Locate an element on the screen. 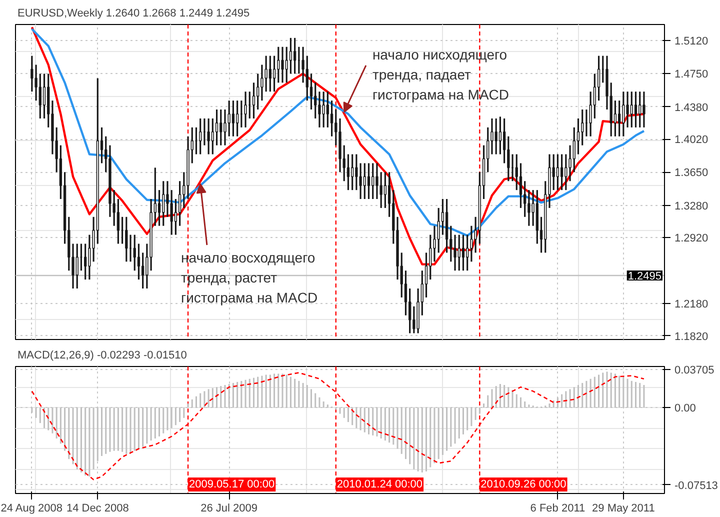 This screenshot has height=517, width=720. y-tick-label: 1.3280 is located at coordinates (691, 206).